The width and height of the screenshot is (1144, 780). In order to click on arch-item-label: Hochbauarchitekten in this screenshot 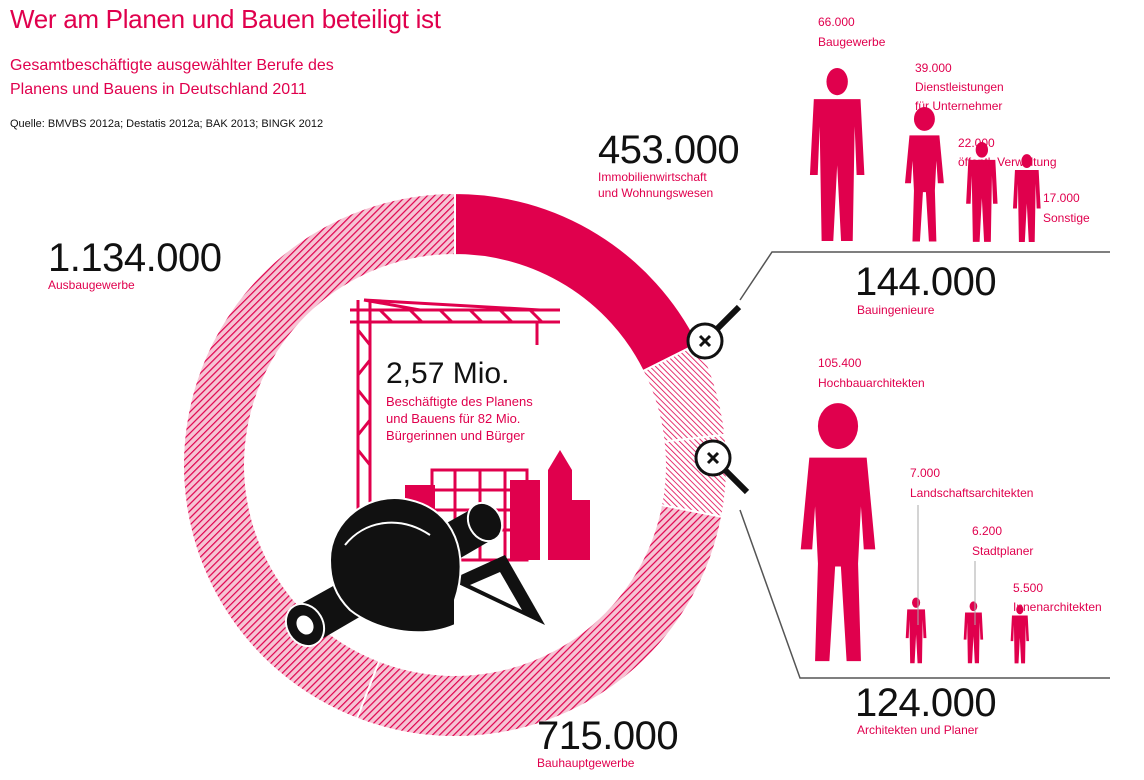, I will do `click(871, 383)`.